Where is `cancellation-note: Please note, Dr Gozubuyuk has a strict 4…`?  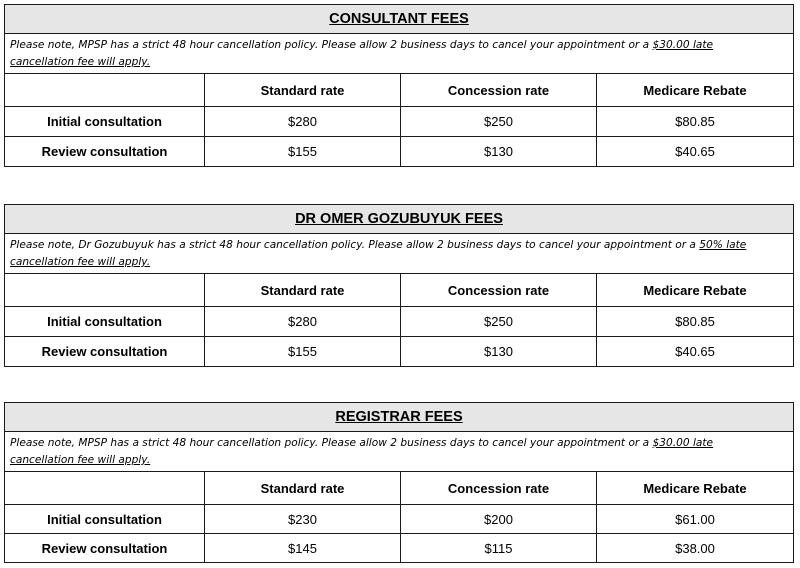
cancellation-note: Please note, Dr Gozubuyuk has a strict 4… is located at coordinates (399, 254).